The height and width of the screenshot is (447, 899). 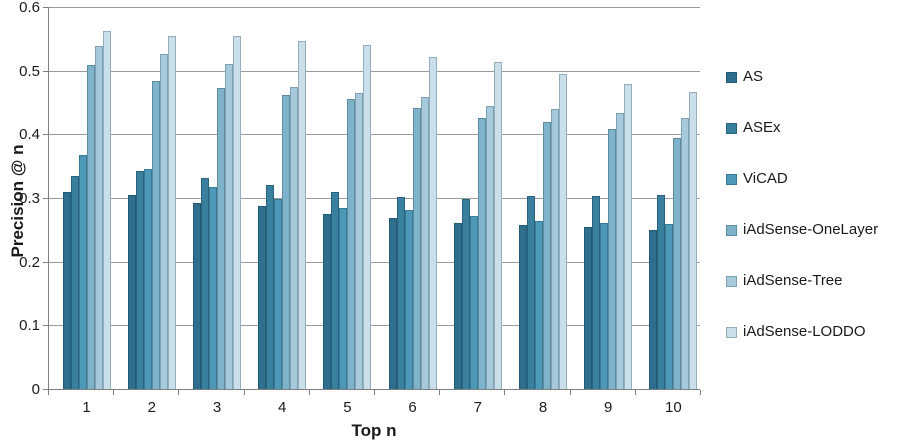 What do you see at coordinates (217, 407) in the screenshot?
I see `x-tick-label: 3` at bounding box center [217, 407].